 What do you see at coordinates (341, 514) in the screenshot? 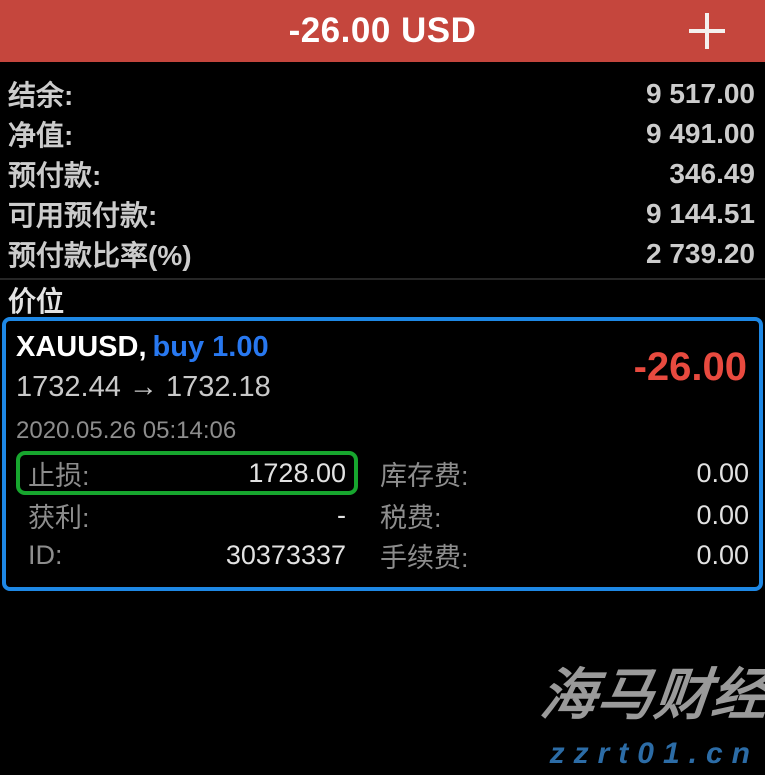
I see `take-profit-value: -` at bounding box center [341, 514].